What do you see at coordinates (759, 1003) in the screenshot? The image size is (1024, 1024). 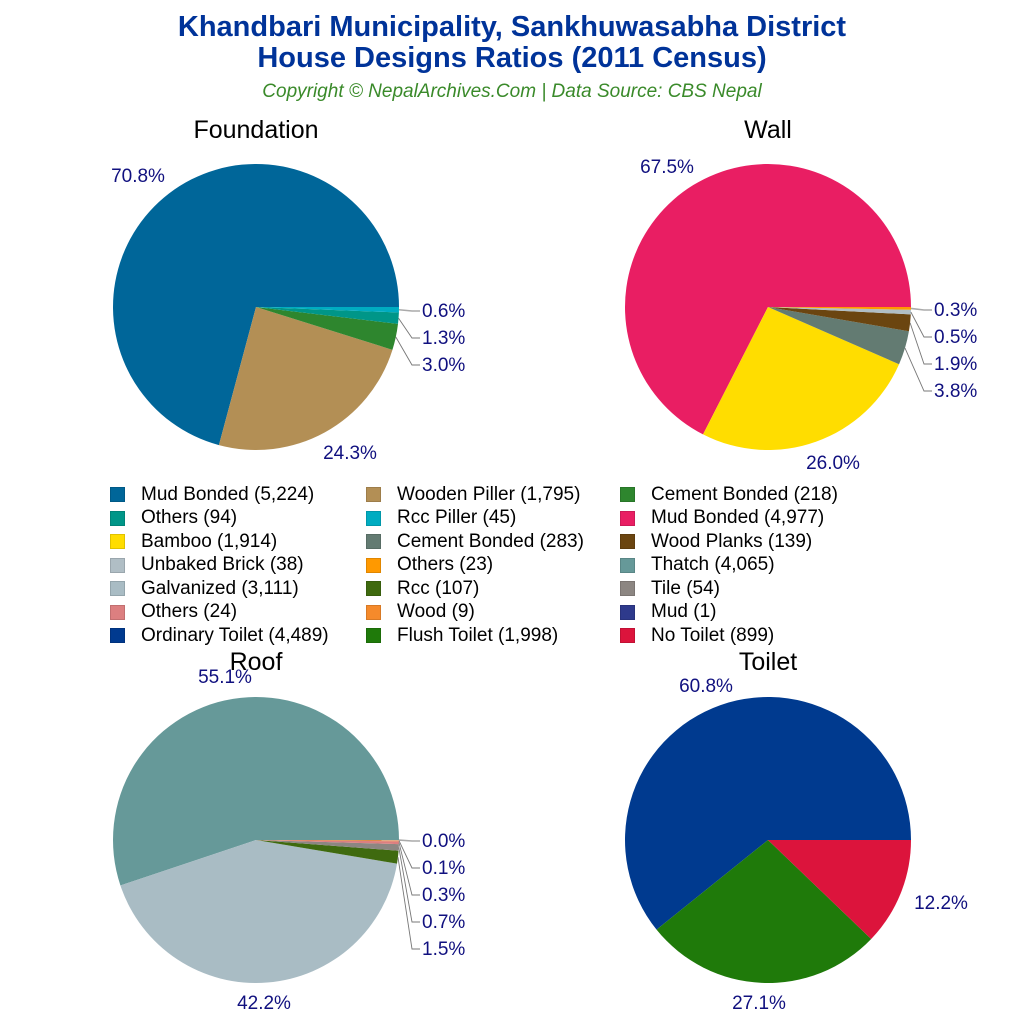 I see `percent-label: 27.1%` at bounding box center [759, 1003].